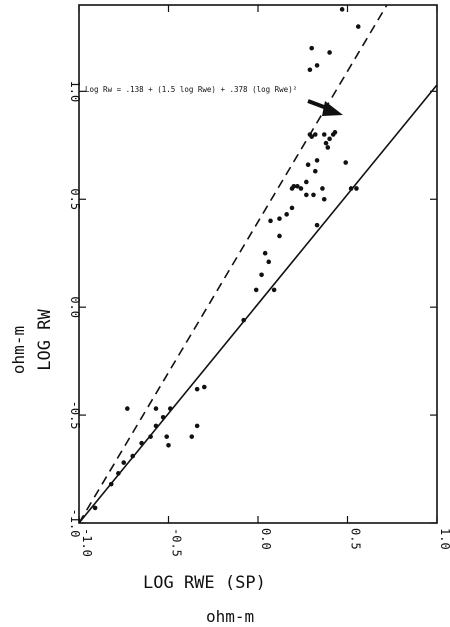 The width and height of the screenshot is (450, 627). Describe the element at coordinates (87, 542) in the screenshot. I see `x-tick-label: -1.0` at that location.